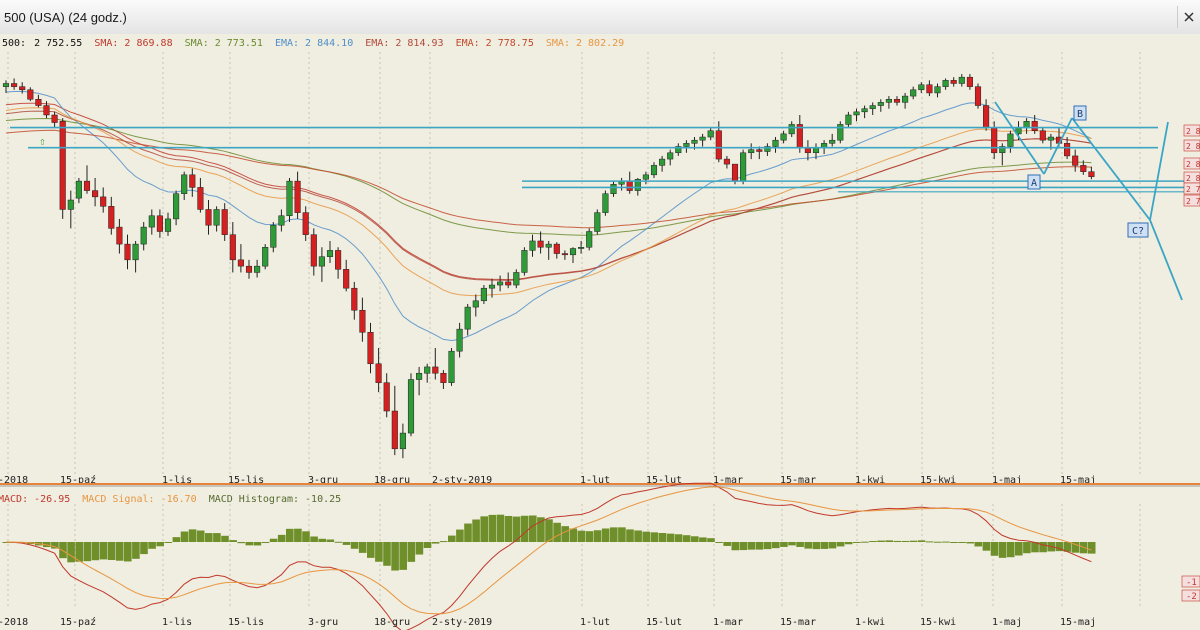 This screenshot has width=1200, height=630. I want to click on legend-sma-1: SMA: 2 869.88, so click(133, 43).